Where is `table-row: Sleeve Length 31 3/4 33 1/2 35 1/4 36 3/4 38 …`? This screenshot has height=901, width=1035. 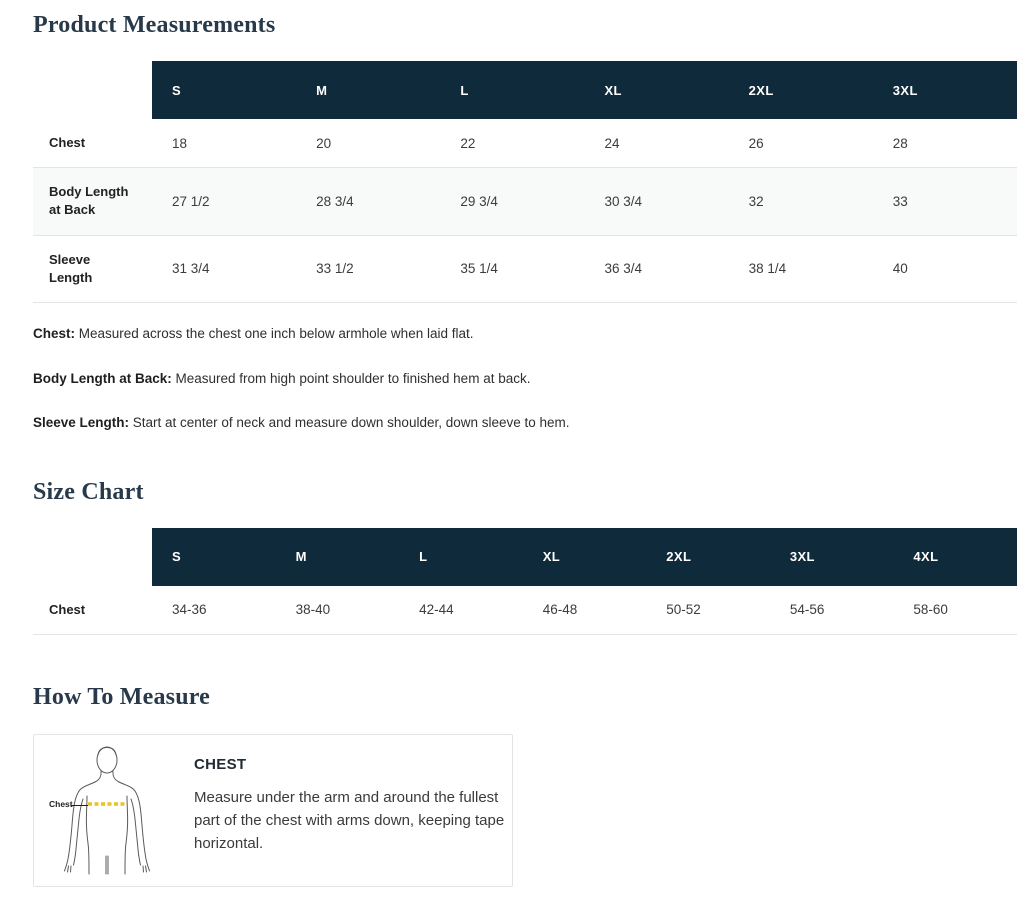 table-row: Sleeve Length 31 3/4 33 1/2 35 1/4 36 3/4 38 … is located at coordinates (525, 269).